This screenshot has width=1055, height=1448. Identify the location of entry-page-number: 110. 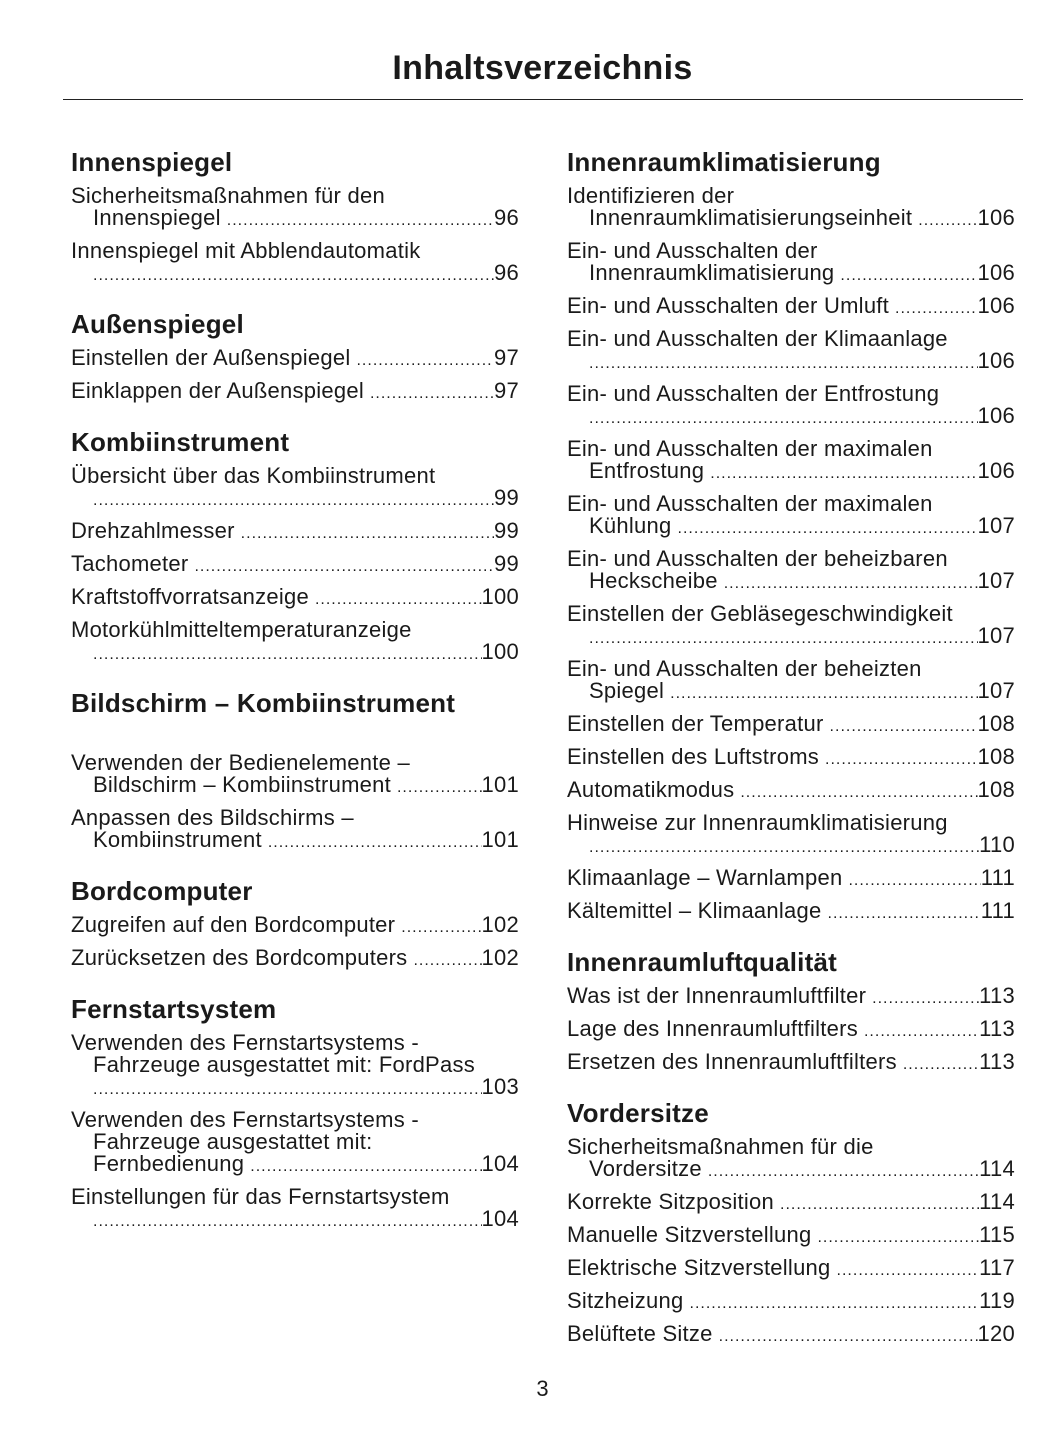
(997, 844).